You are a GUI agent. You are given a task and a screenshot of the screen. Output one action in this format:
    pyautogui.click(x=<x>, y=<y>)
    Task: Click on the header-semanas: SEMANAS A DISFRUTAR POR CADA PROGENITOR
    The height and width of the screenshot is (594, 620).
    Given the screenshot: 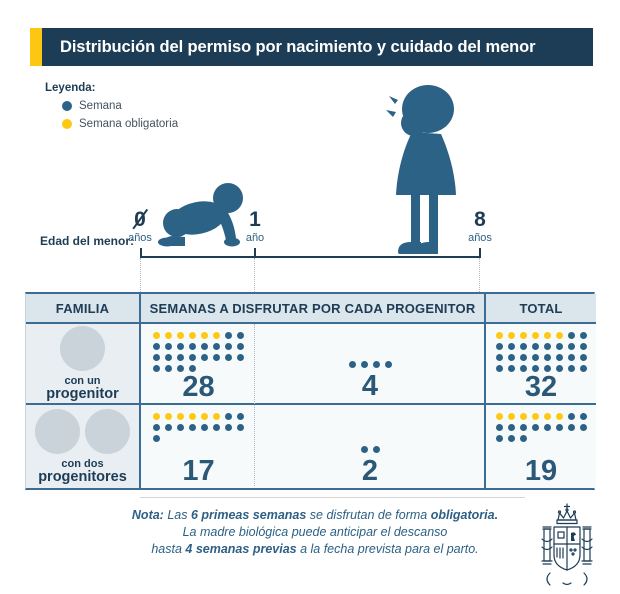 What is the action you would take?
    pyautogui.click(x=311, y=309)
    